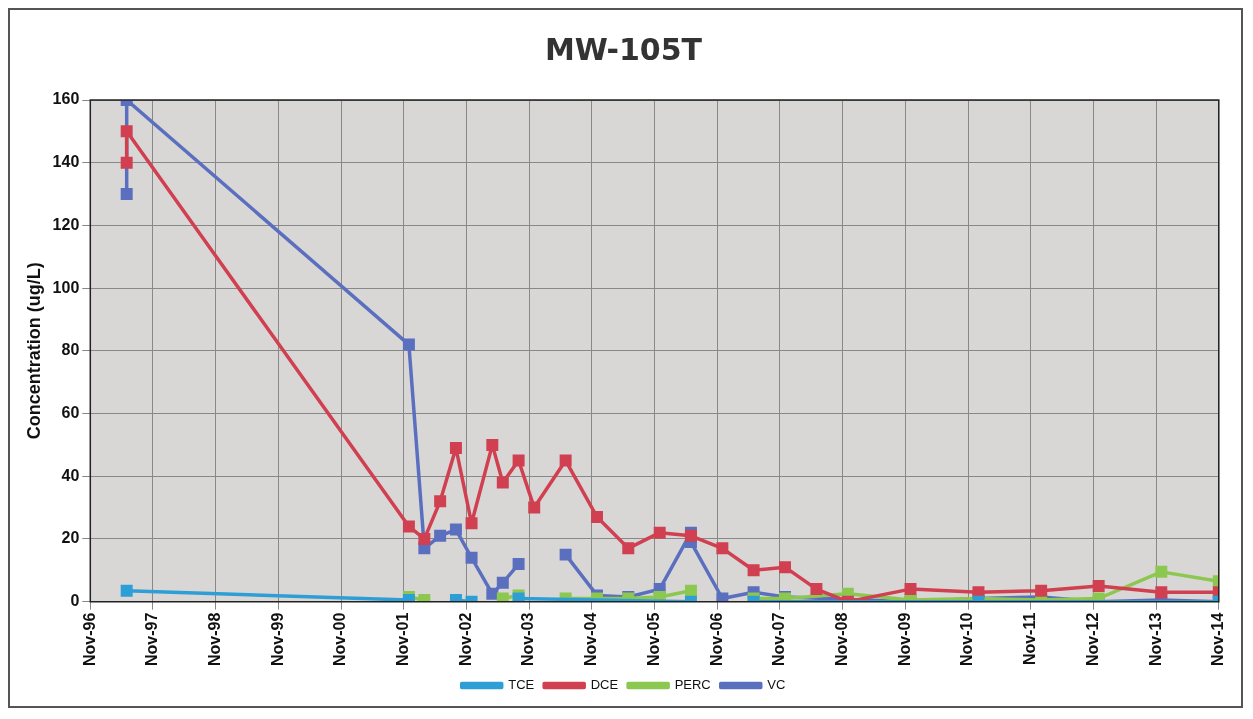 This screenshot has height=719, width=1253. What do you see at coordinates (66, 162) in the screenshot?
I see `y-tick-label: 140` at bounding box center [66, 162].